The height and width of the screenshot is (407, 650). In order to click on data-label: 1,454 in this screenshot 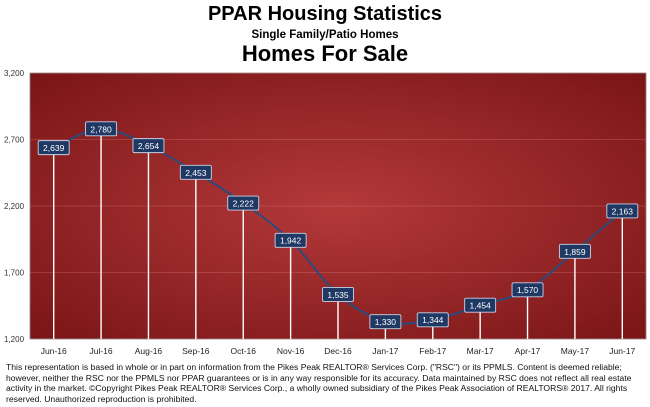, I will do `click(480, 305)`.